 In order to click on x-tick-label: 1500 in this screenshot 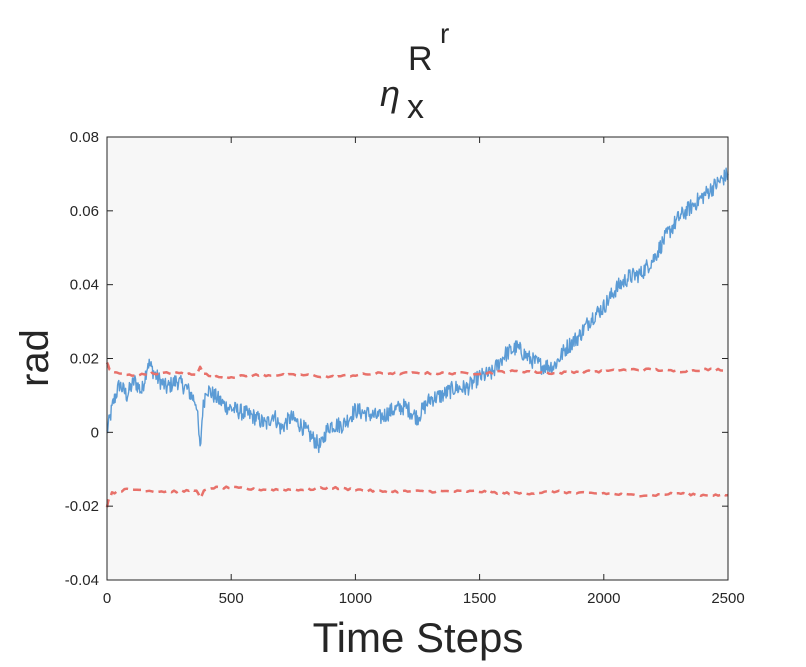, I will do `click(479, 598)`.